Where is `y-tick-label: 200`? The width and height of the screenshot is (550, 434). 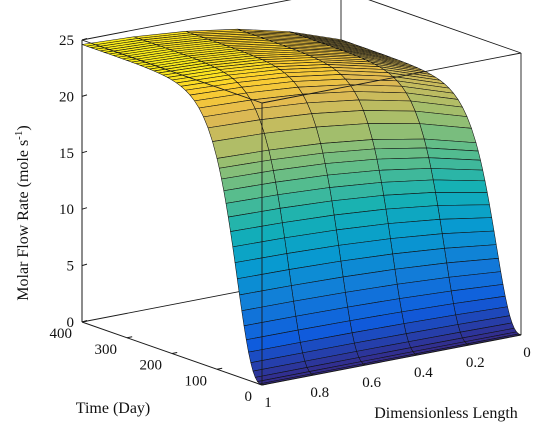 y-tick-label: 200 is located at coordinates (151, 366).